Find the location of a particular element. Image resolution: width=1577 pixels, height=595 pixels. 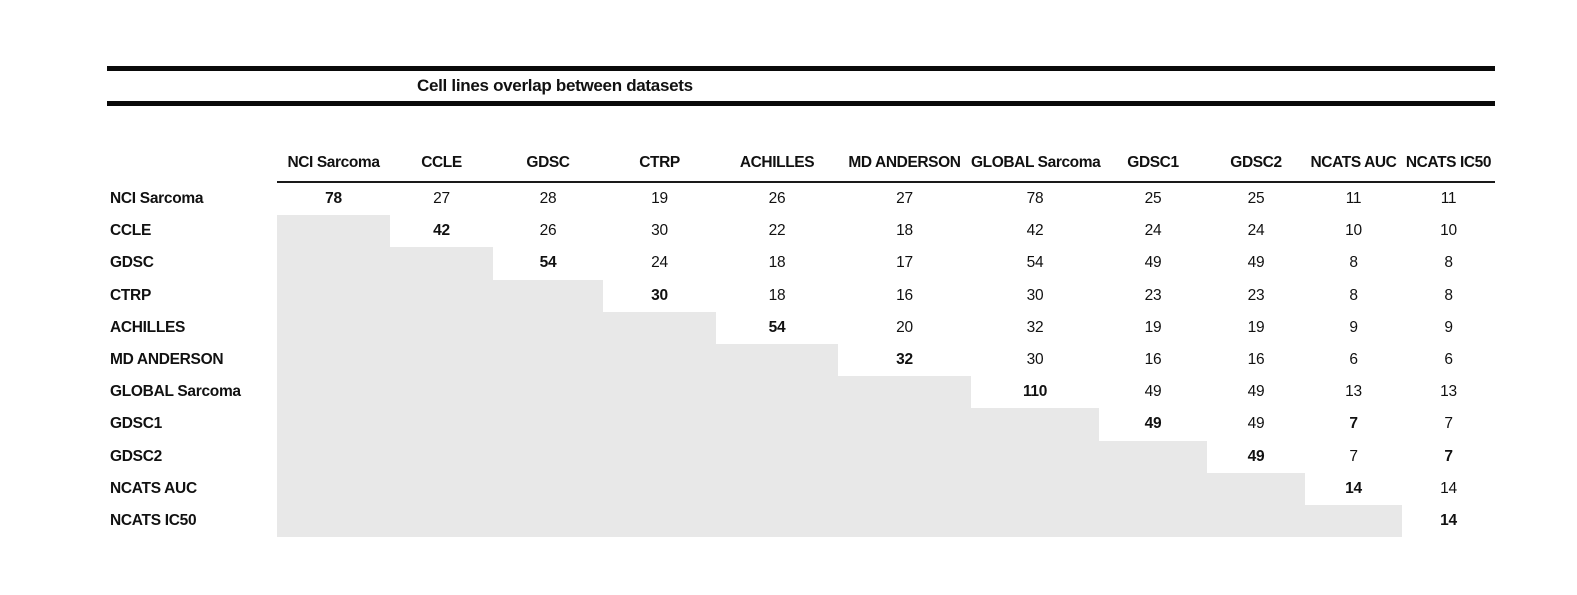

table-title: Cell lines overlap between datasets is located at coordinates (555, 85).